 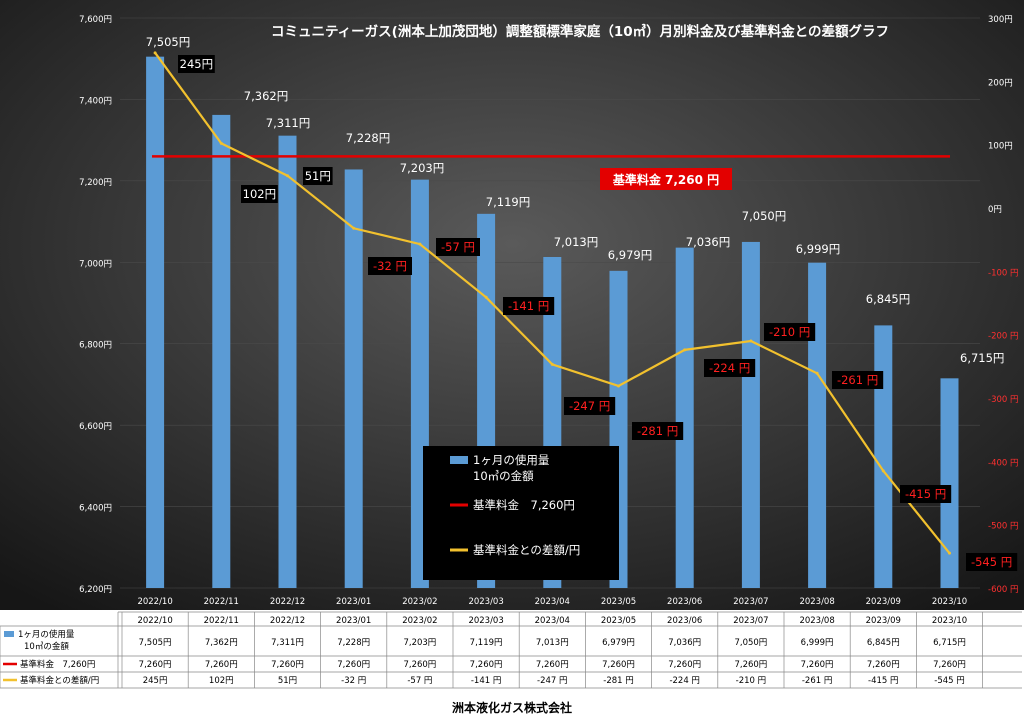 I want to click on x-tick-label: 2023/10, so click(x=949, y=602).